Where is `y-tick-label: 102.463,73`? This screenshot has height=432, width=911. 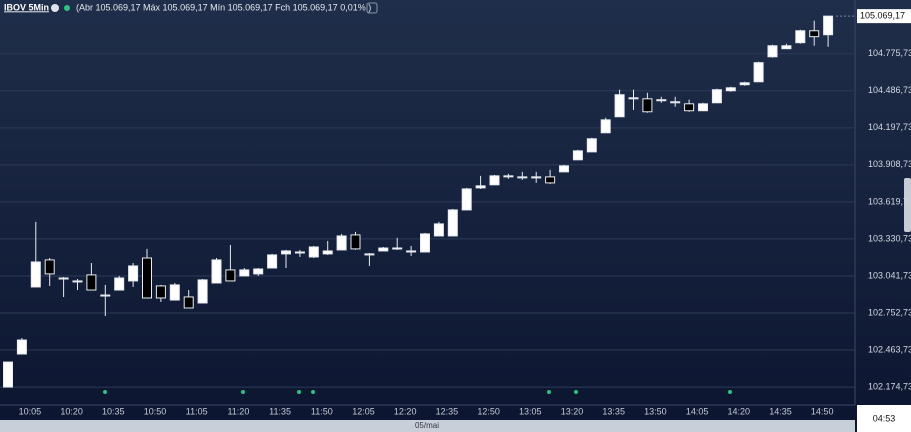 y-tick-label: 102.463,73 is located at coordinates (889, 349).